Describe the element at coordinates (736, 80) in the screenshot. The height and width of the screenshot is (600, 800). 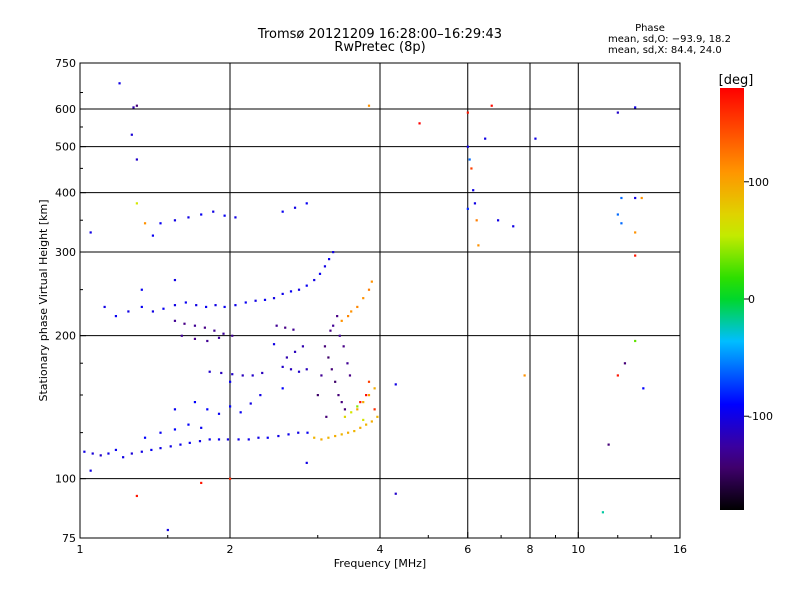
I see `colorbar-unit-label: [deg]` at that location.